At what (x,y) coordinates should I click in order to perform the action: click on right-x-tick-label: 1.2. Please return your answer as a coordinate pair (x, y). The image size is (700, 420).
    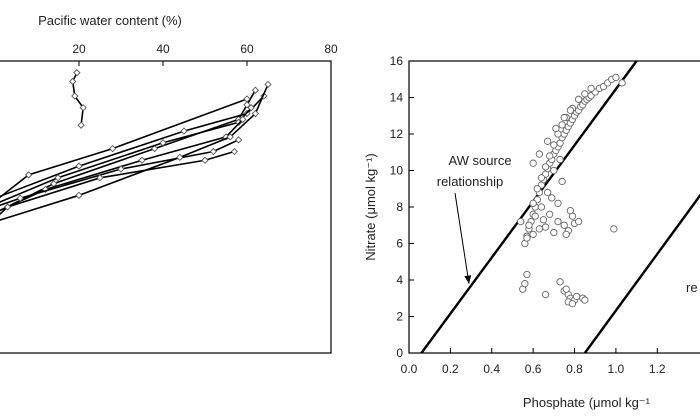
    Looking at the image, I should click on (657, 369).